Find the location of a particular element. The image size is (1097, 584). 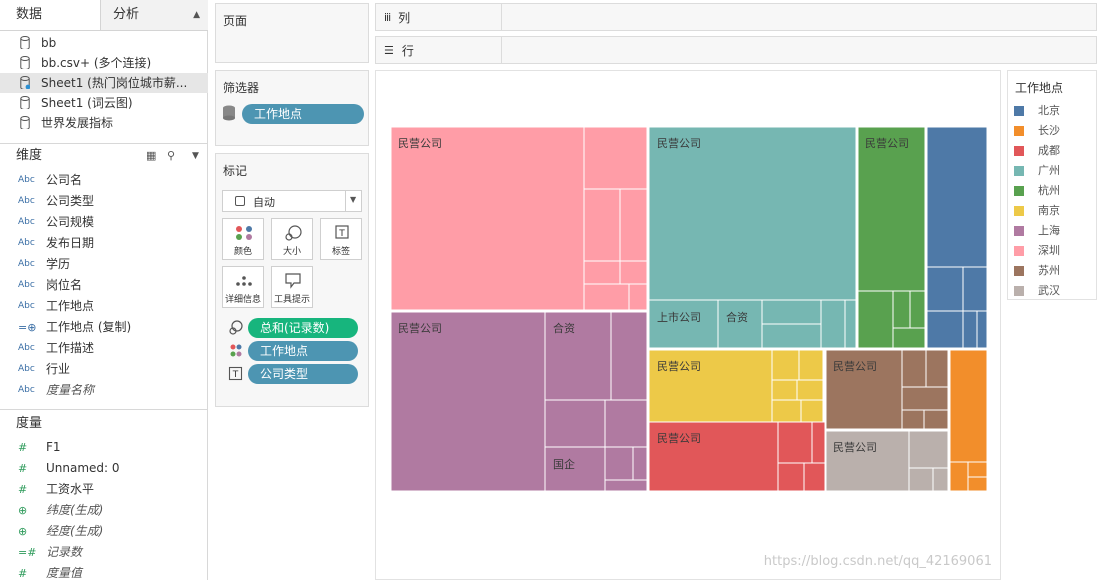

mark-type-select: 自动 ▼ is located at coordinates (292, 201).